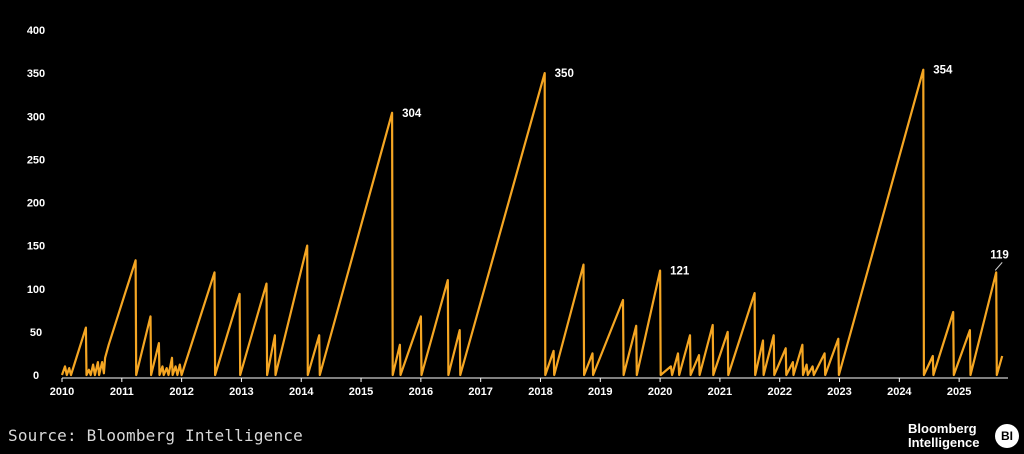  What do you see at coordinates (36, 74) in the screenshot?
I see `y-tick-label: 350` at bounding box center [36, 74].